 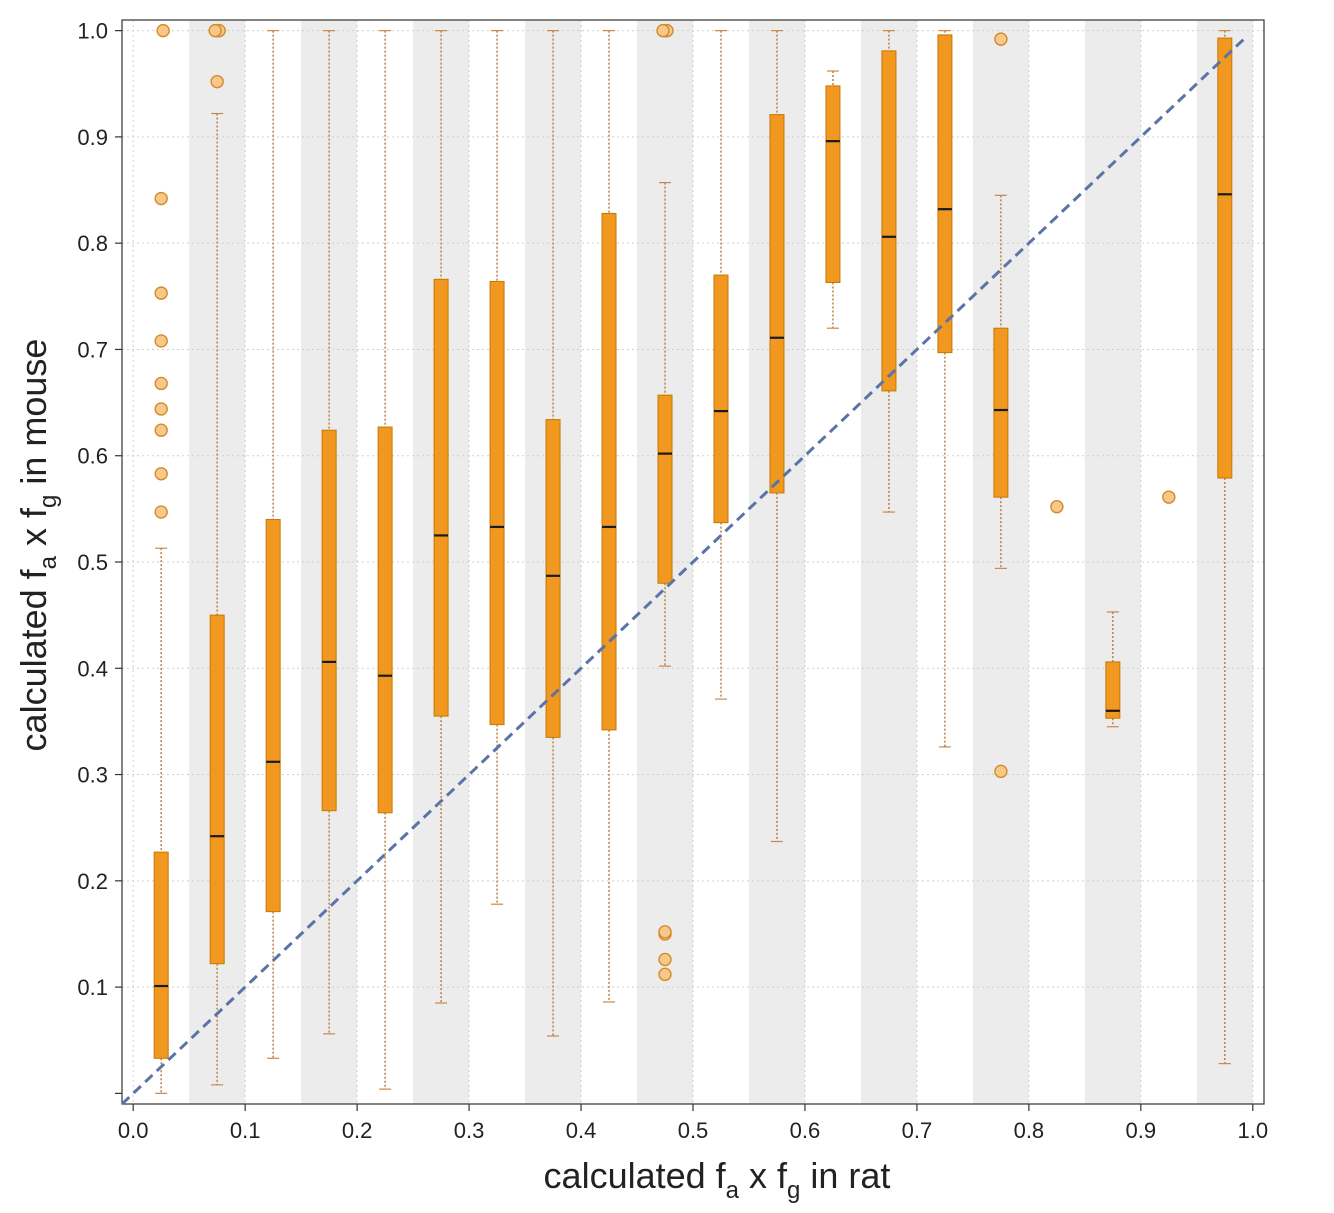 What do you see at coordinates (1253, 1130) in the screenshot?
I see `x-tick-label: 1.0` at bounding box center [1253, 1130].